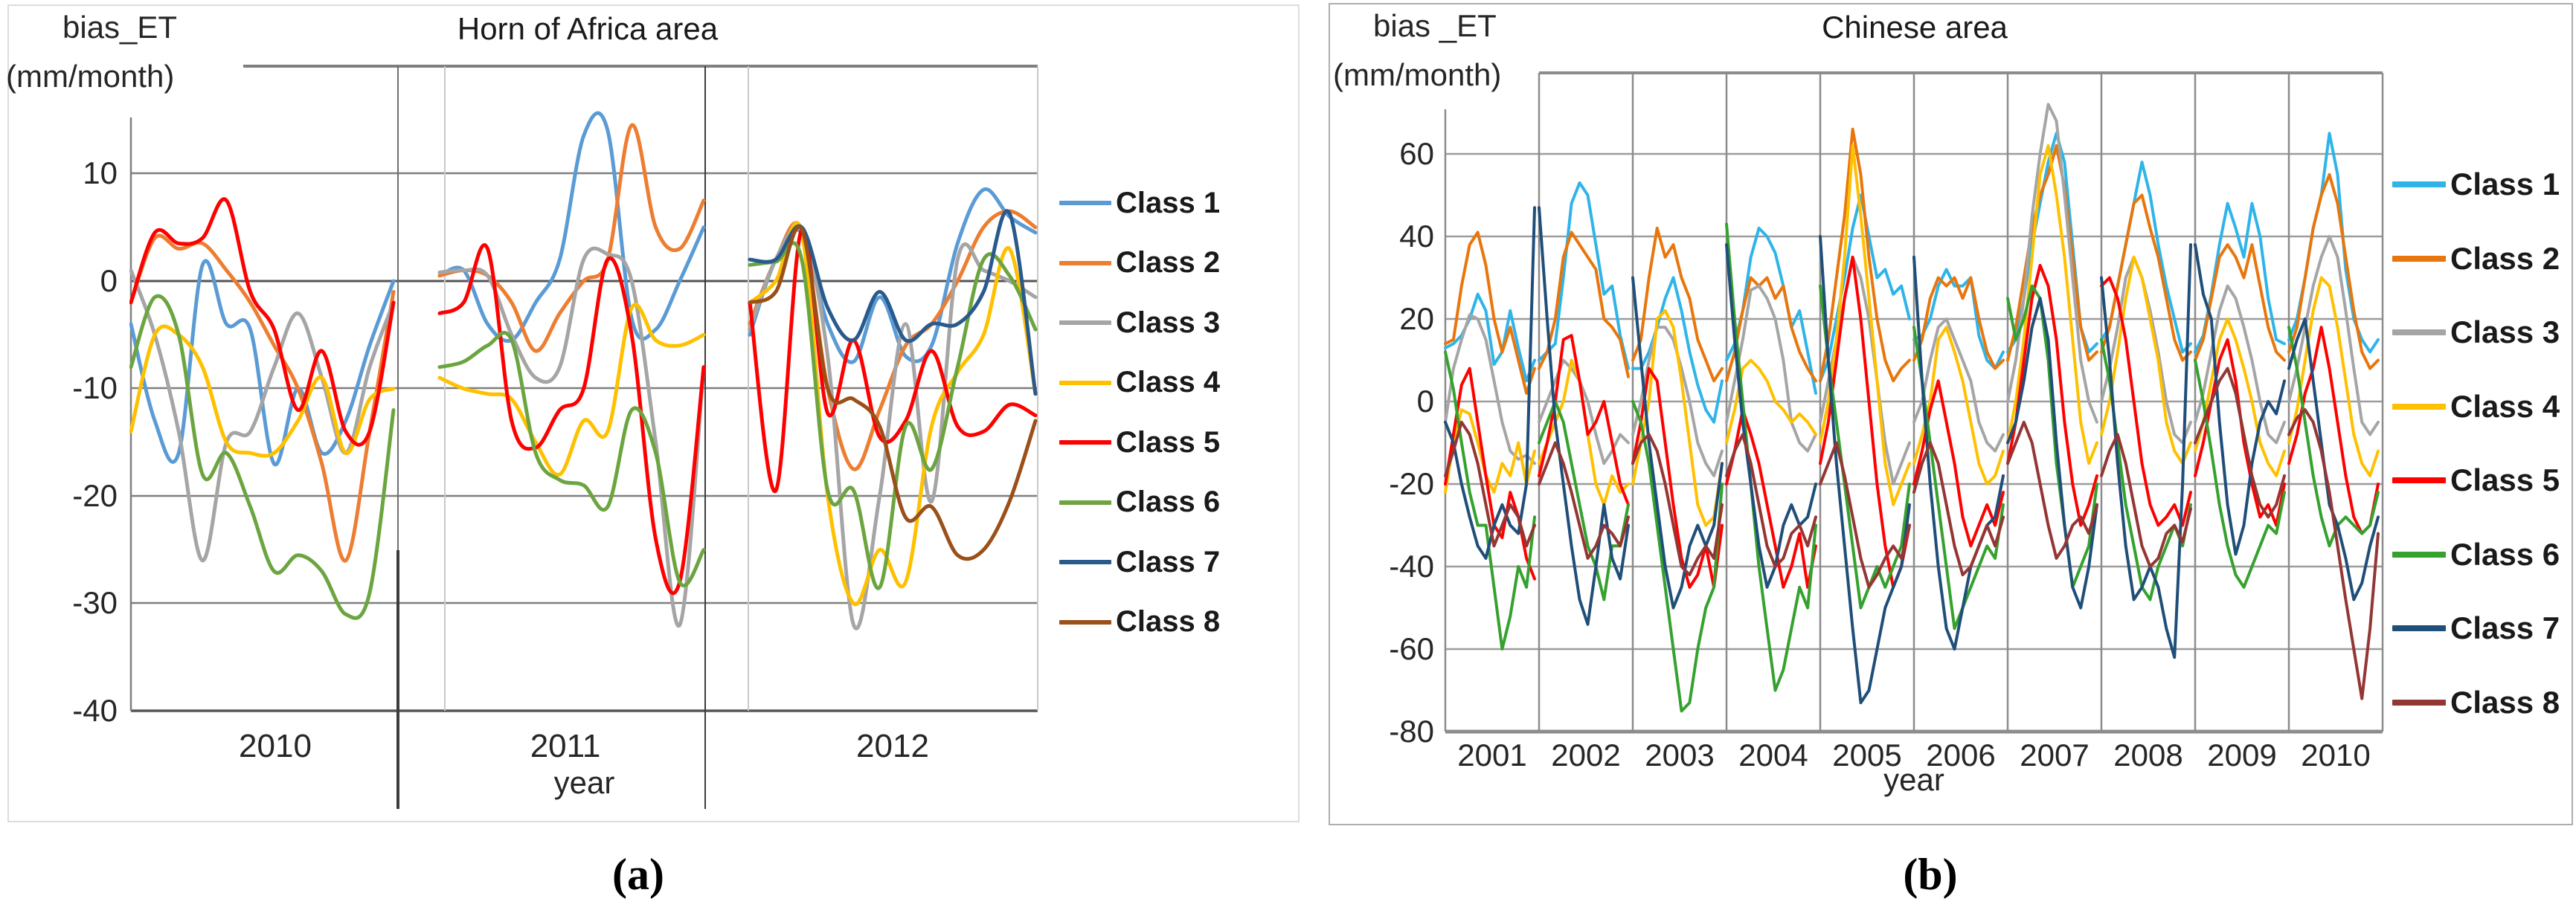  I want to click on legend-label: Class 5, so click(1168, 442).